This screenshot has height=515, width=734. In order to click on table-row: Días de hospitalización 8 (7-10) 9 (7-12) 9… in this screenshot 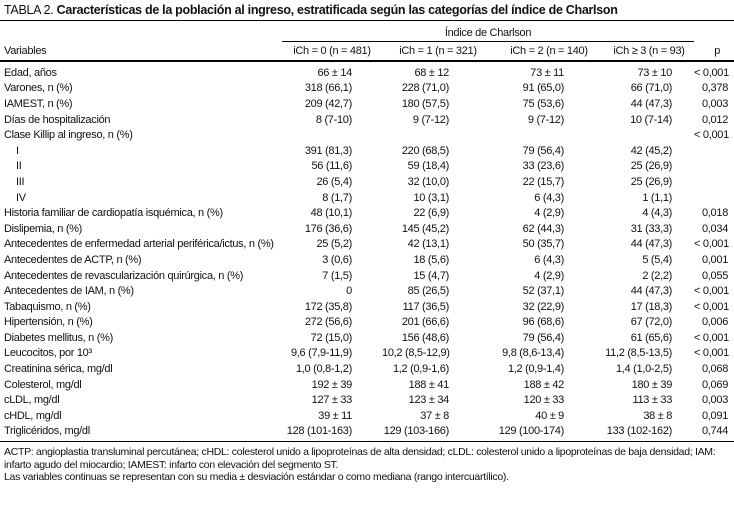, I will do `click(367, 120)`.